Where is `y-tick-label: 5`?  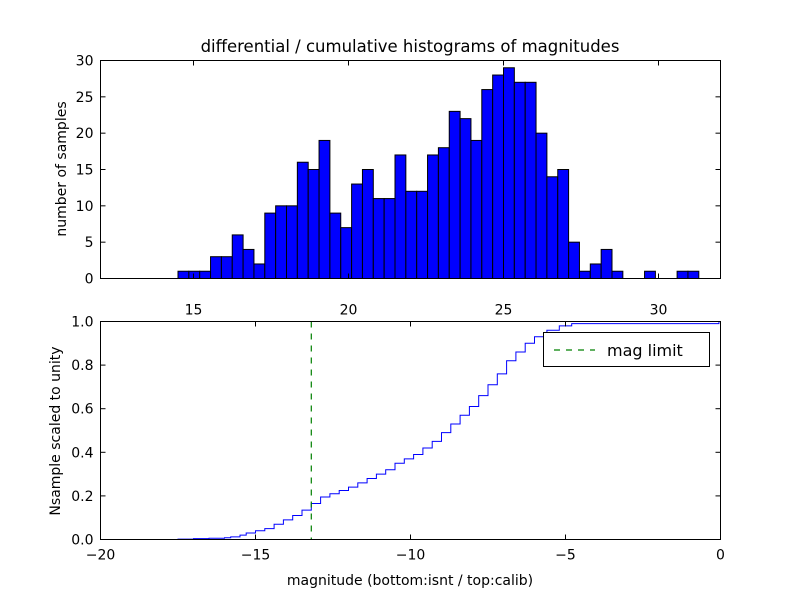
y-tick-label: 5 is located at coordinates (89, 243).